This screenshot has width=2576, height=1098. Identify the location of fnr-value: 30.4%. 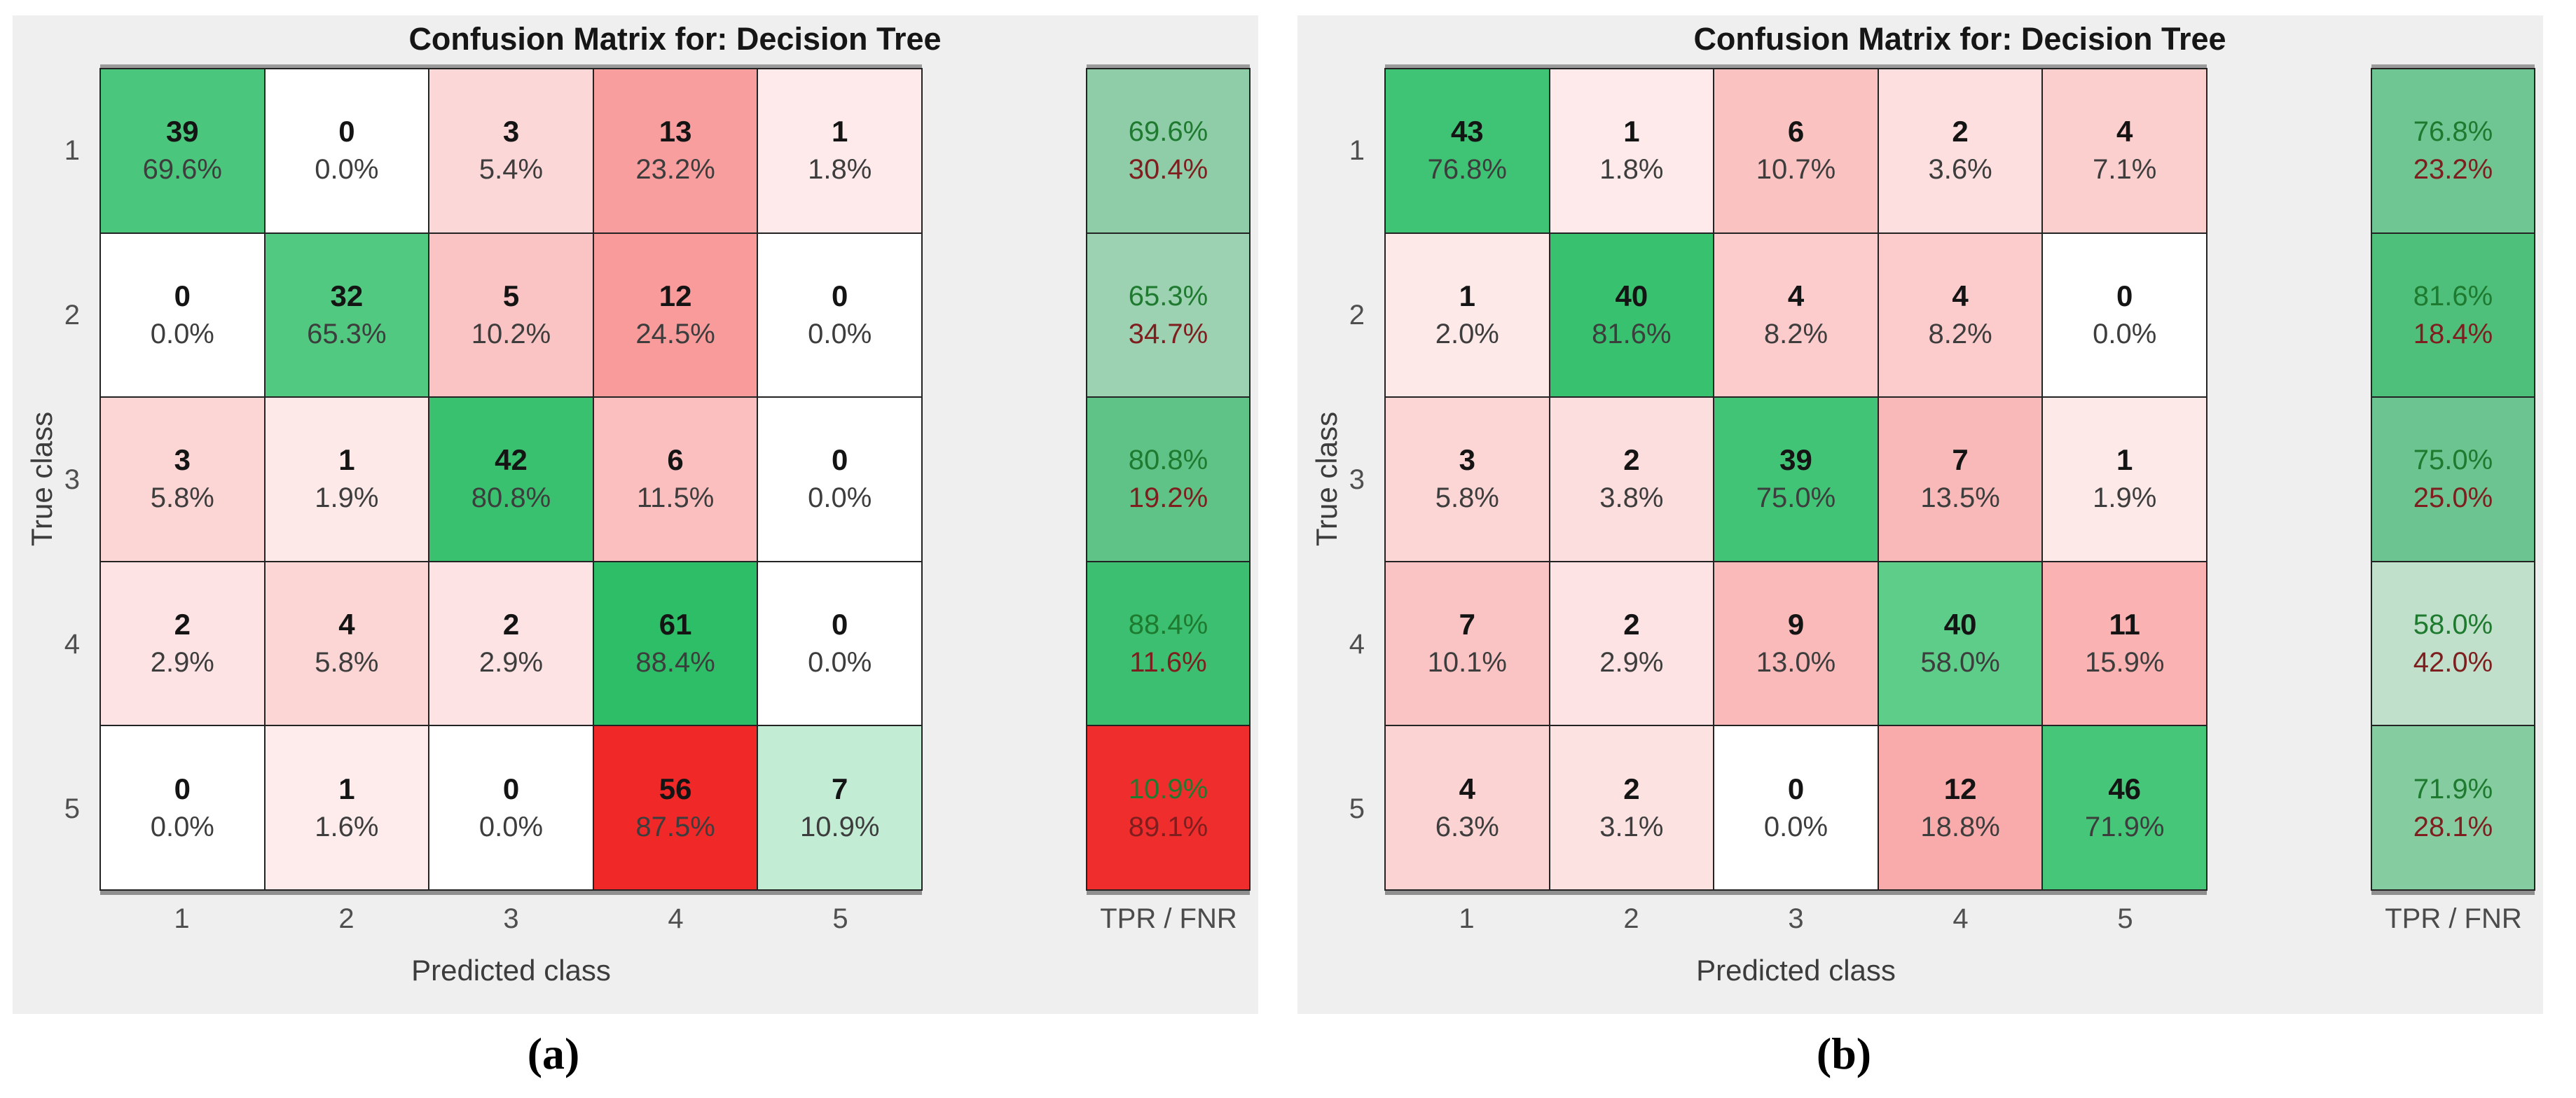
(1168, 170).